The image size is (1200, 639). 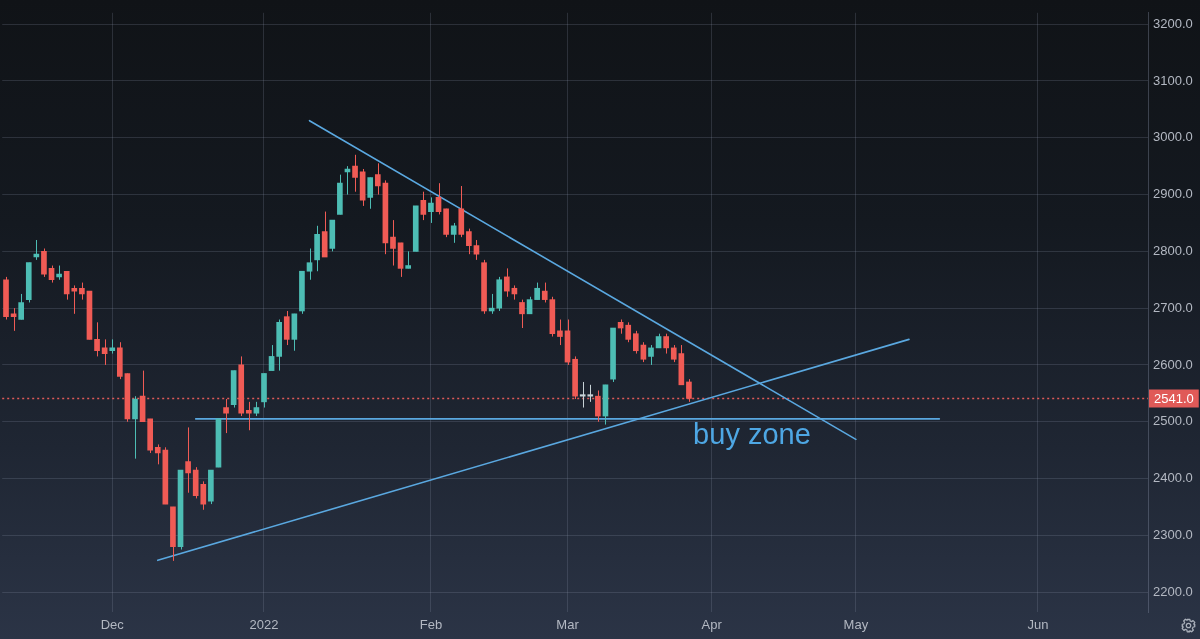 What do you see at coordinates (1173, 364) in the screenshot?
I see `y-tick-label: 2600.0` at bounding box center [1173, 364].